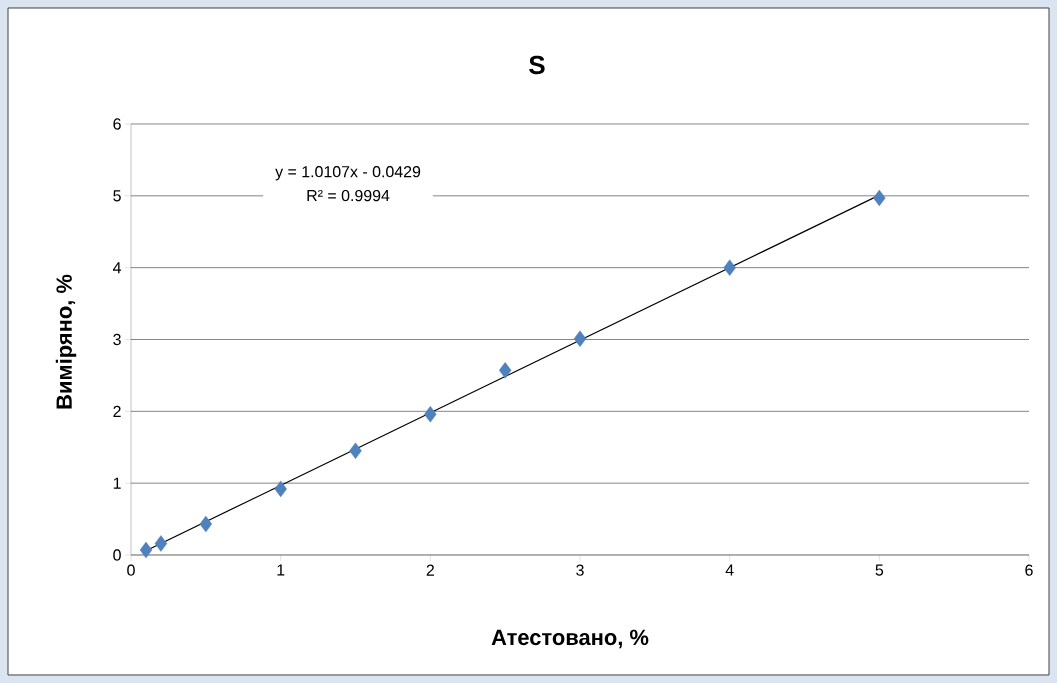 This screenshot has width=1057, height=683. What do you see at coordinates (117, 483) in the screenshot?
I see `y-tick-label: 1` at bounding box center [117, 483].